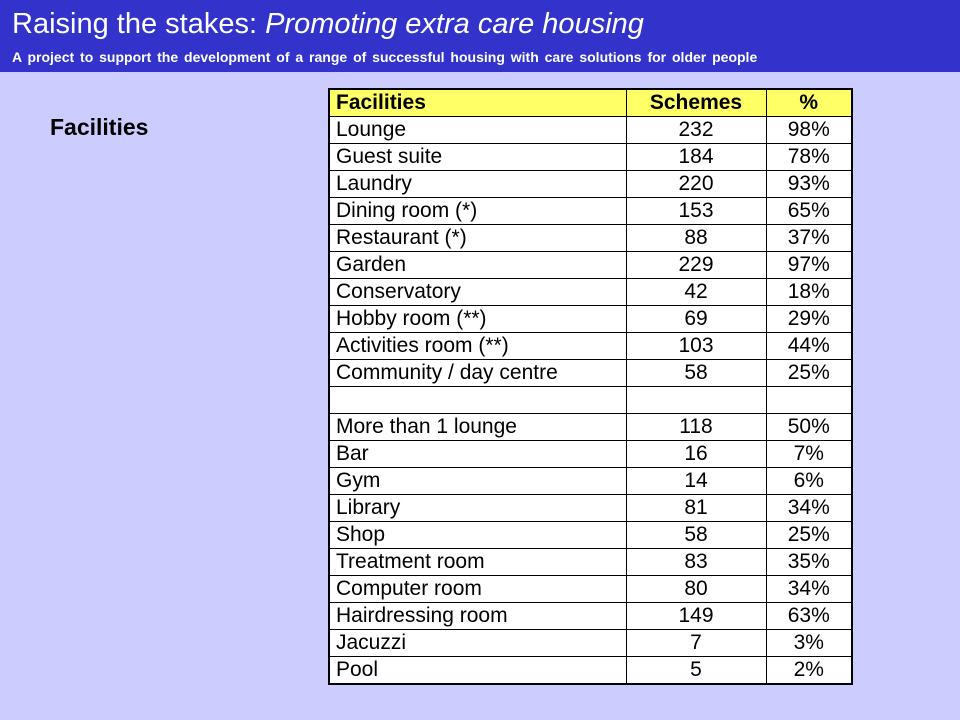 The width and height of the screenshot is (960, 720). I want to click on table-row: Bar 16 7%, so click(590, 454).